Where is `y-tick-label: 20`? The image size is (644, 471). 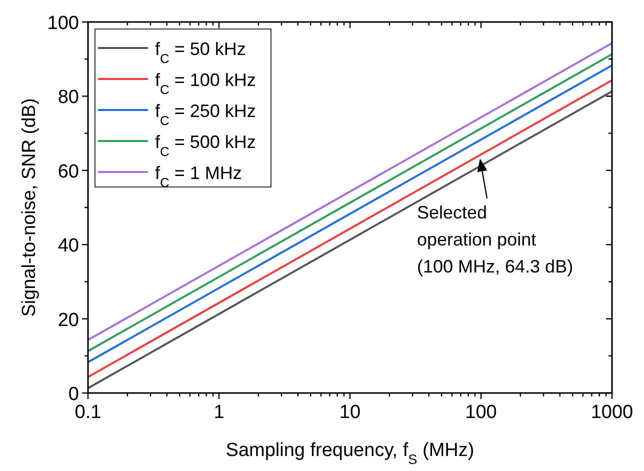 y-tick-label: 20 is located at coordinates (68, 320).